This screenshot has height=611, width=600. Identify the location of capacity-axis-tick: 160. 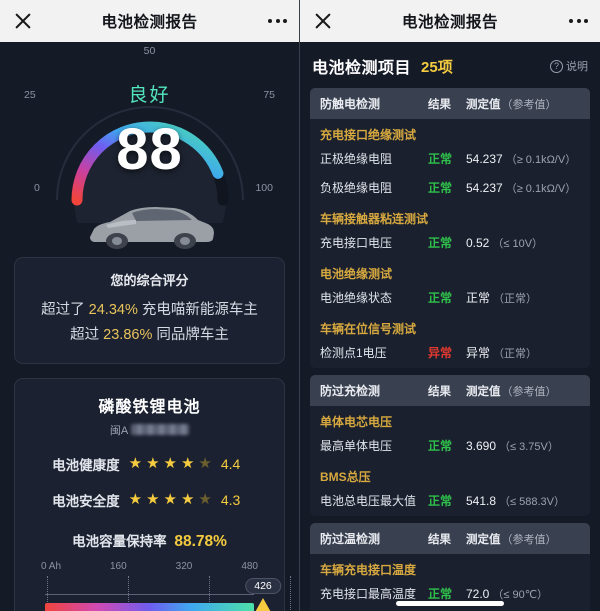
(118, 566).